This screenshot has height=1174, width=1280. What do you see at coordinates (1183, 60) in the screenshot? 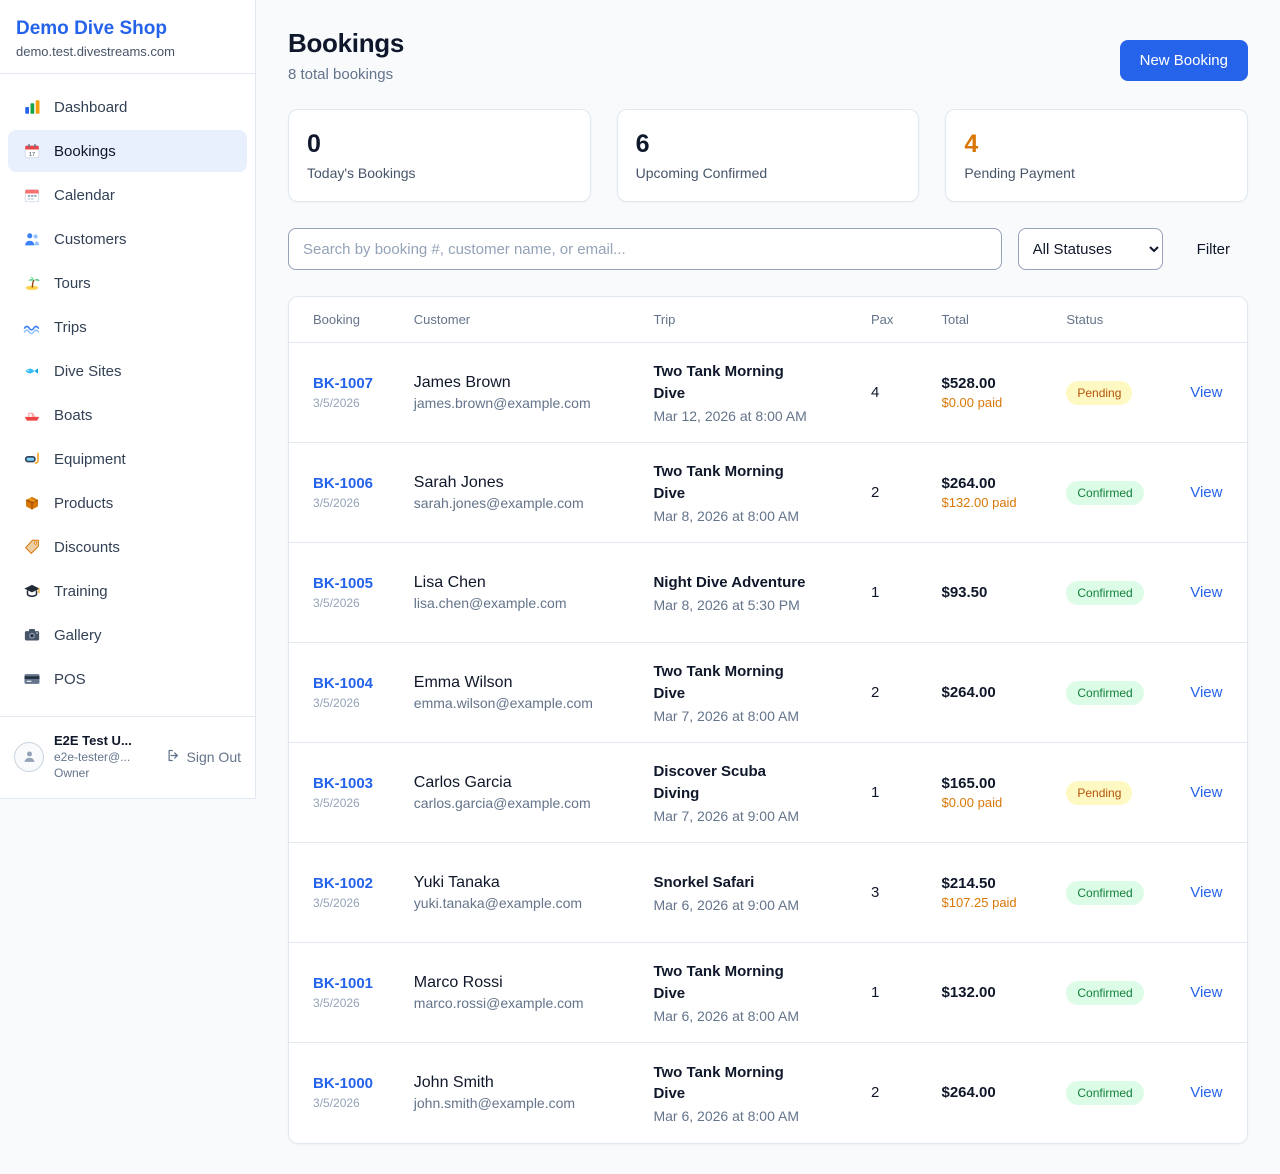
I see `new-booking-button: New Booking` at bounding box center [1183, 60].